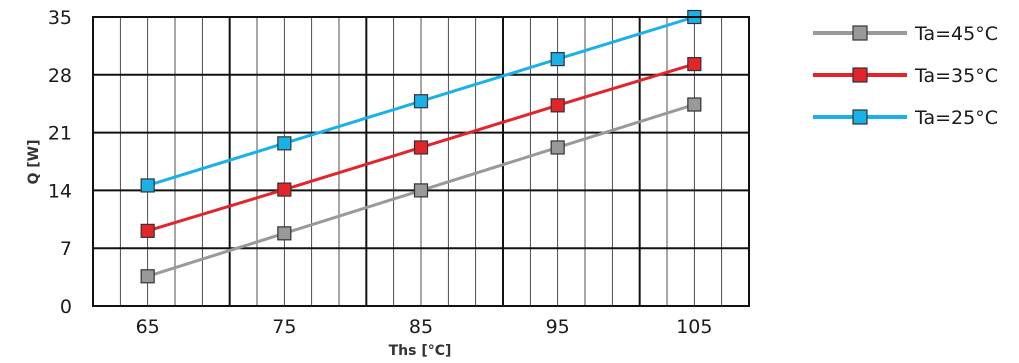  I want to click on legend-label: Ta=45°C, so click(956, 34).